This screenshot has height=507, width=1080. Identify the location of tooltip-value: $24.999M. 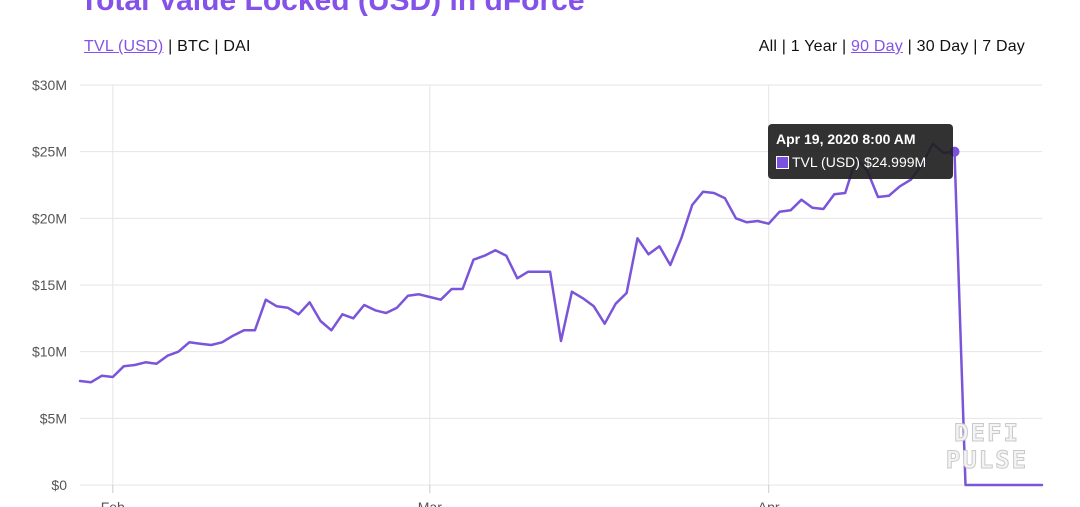
(895, 162).